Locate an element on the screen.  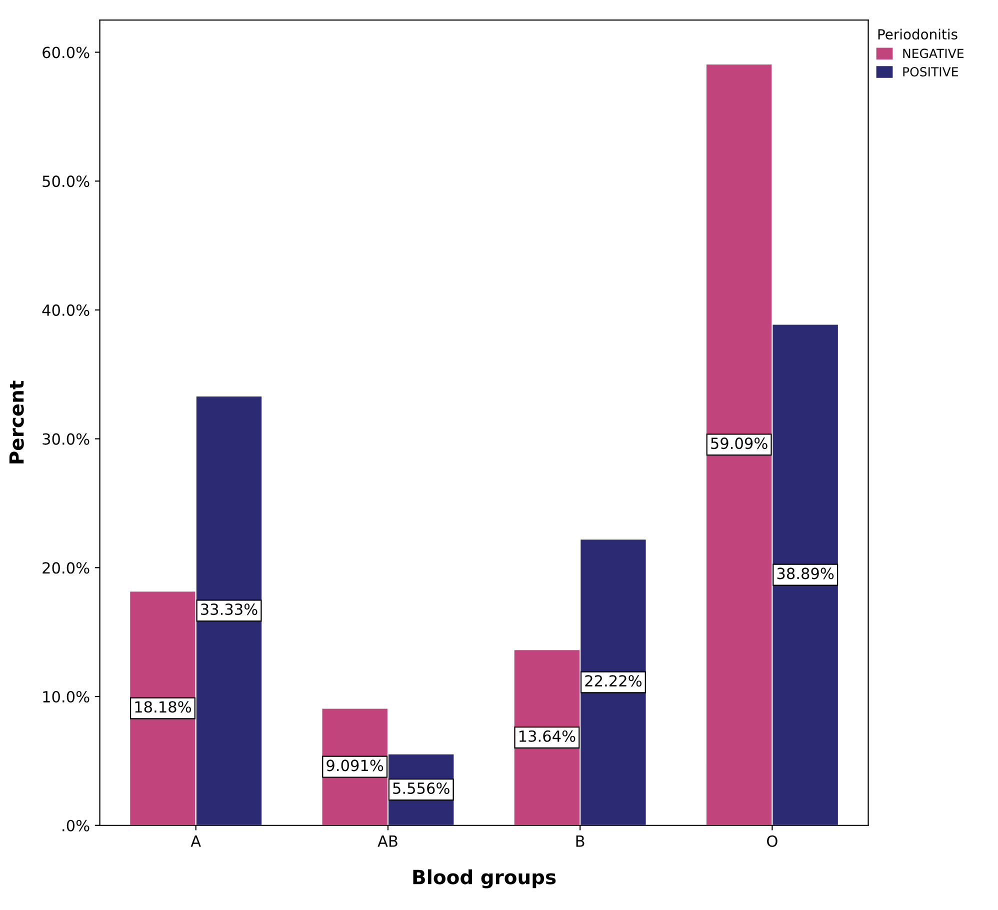
data-label: 38.89% is located at coordinates (805, 574).